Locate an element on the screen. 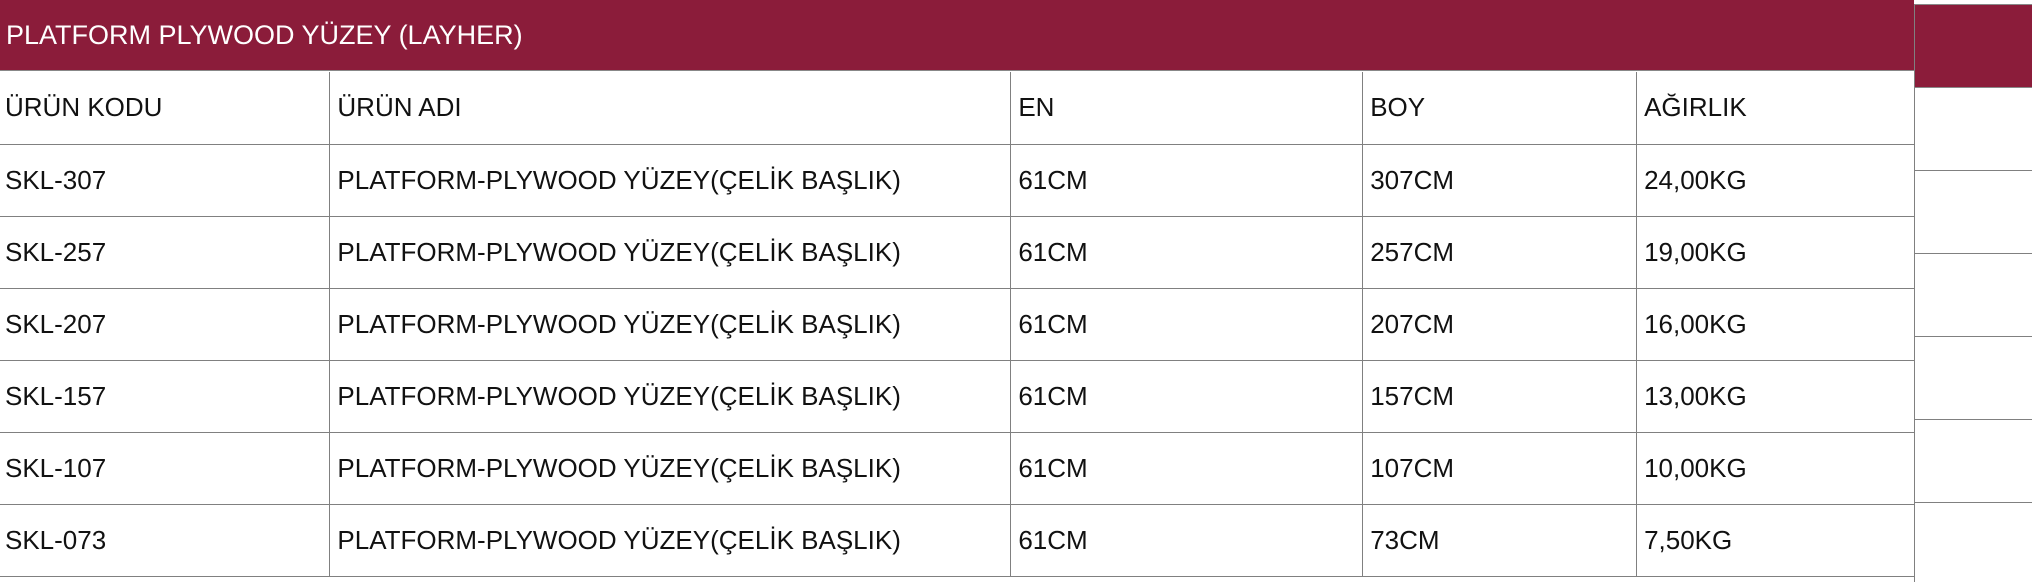  length-cell: 73CM is located at coordinates (1500, 540).